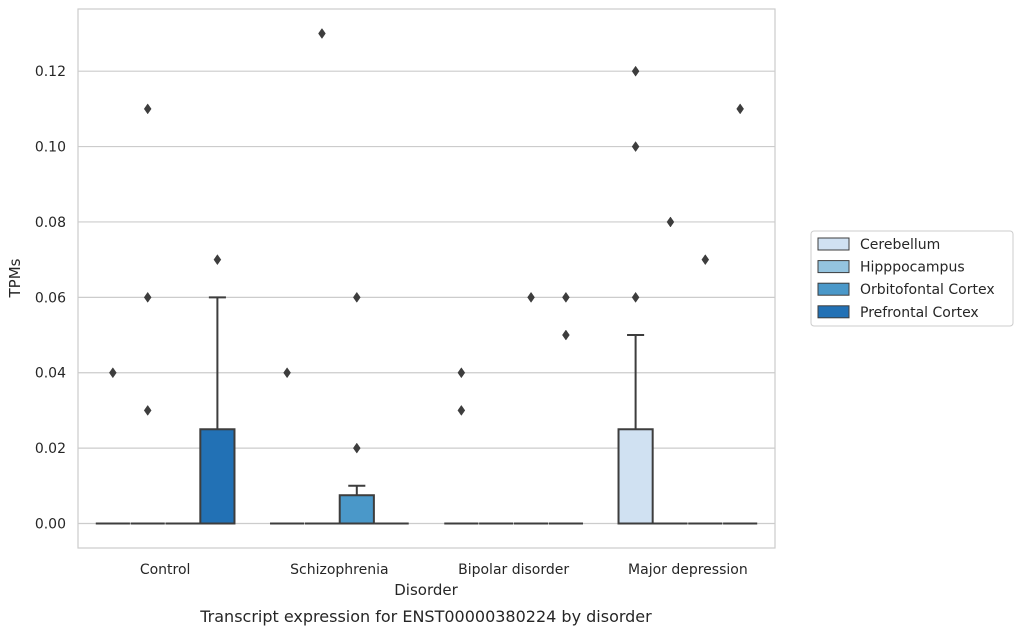 The width and height of the screenshot is (1023, 634). Describe the element at coordinates (900, 245) in the screenshot. I see `legend-label: Cerebellum` at that location.